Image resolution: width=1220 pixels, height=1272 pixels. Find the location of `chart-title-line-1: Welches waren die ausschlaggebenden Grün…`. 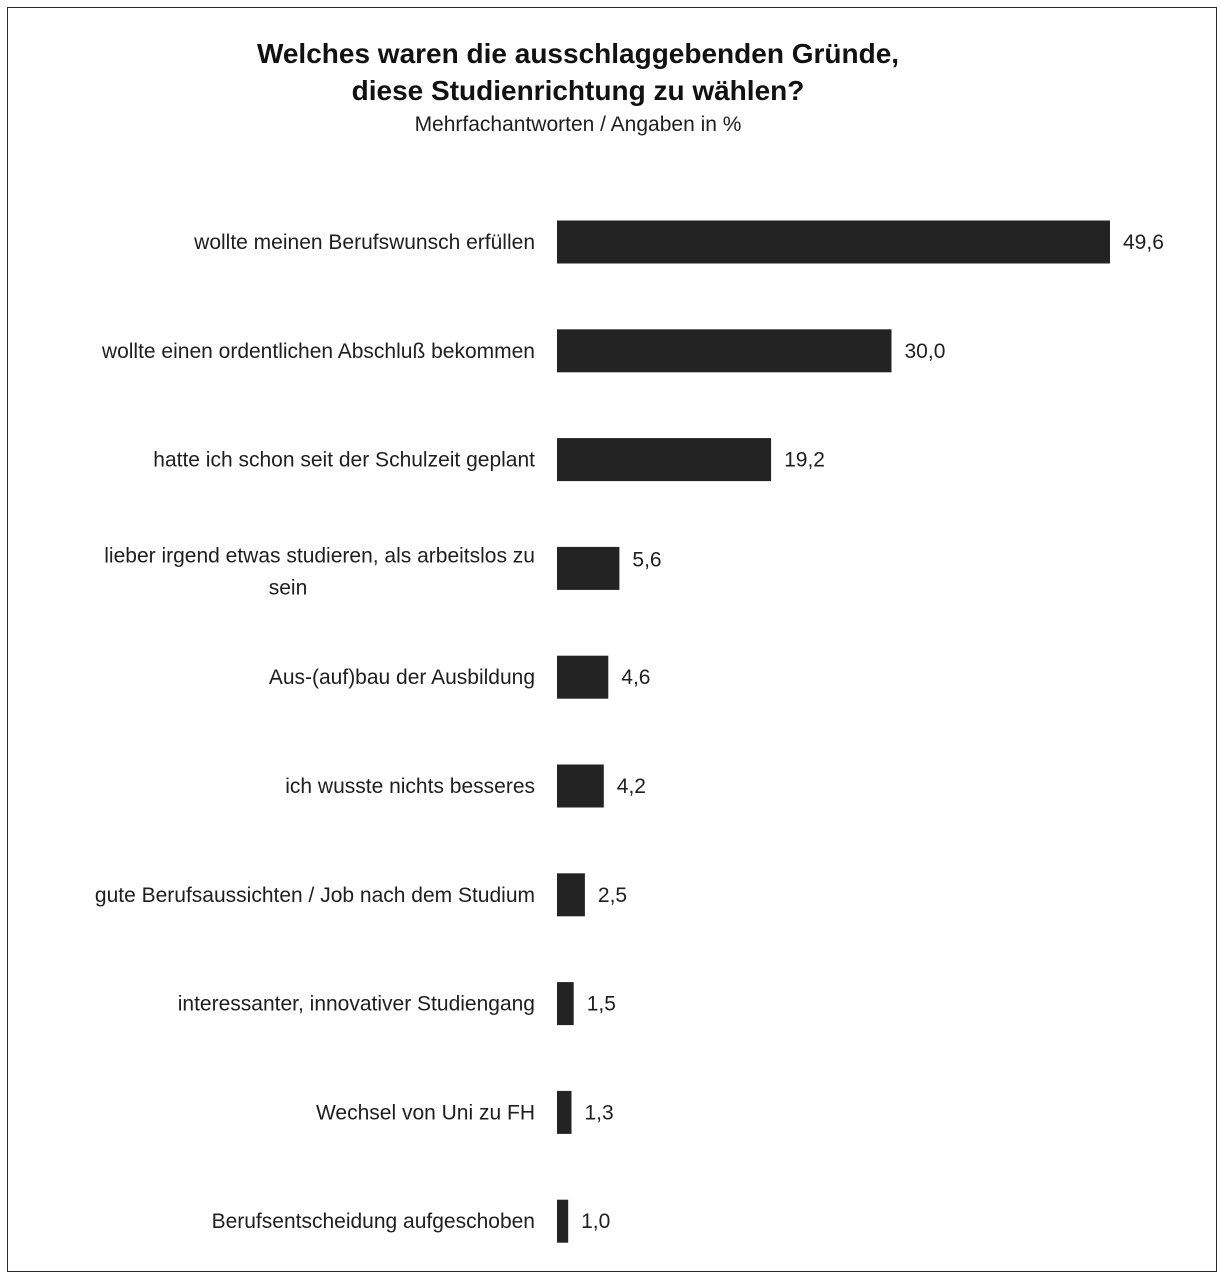

chart-title-line-1: Welches waren die ausschlaggebenden Grün… is located at coordinates (578, 53).